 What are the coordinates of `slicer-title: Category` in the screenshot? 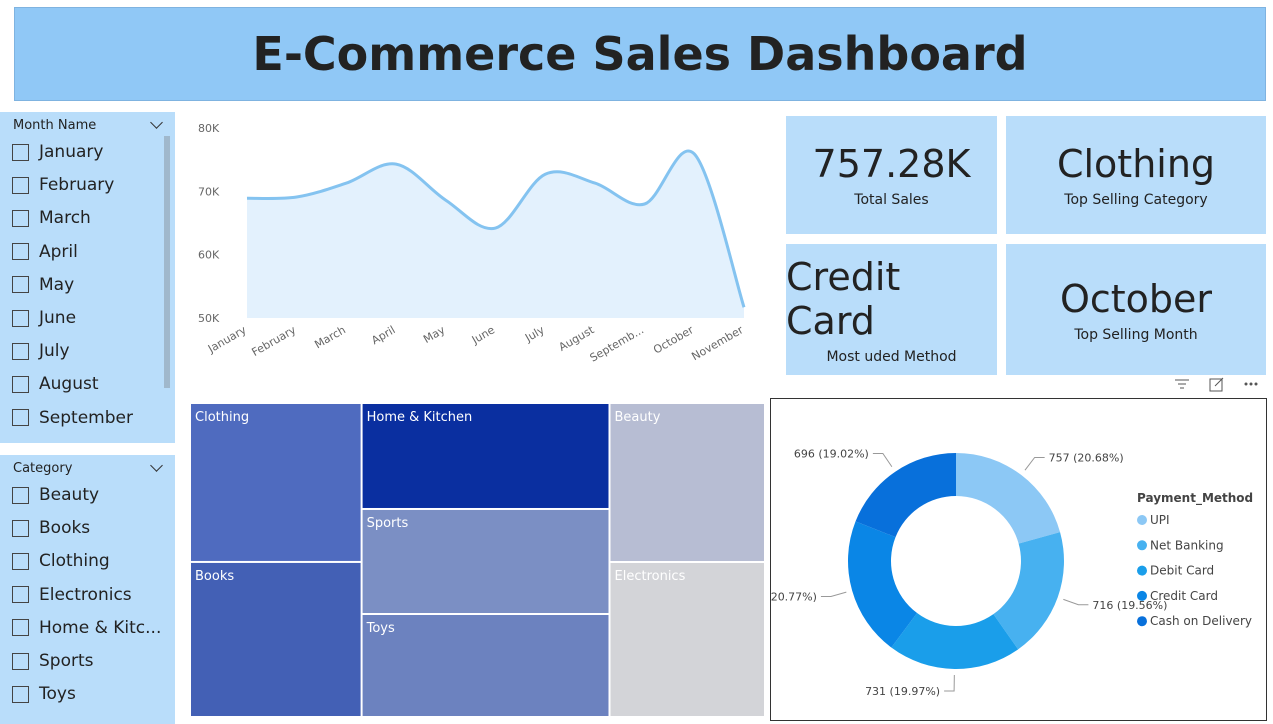 It's located at (43, 468).